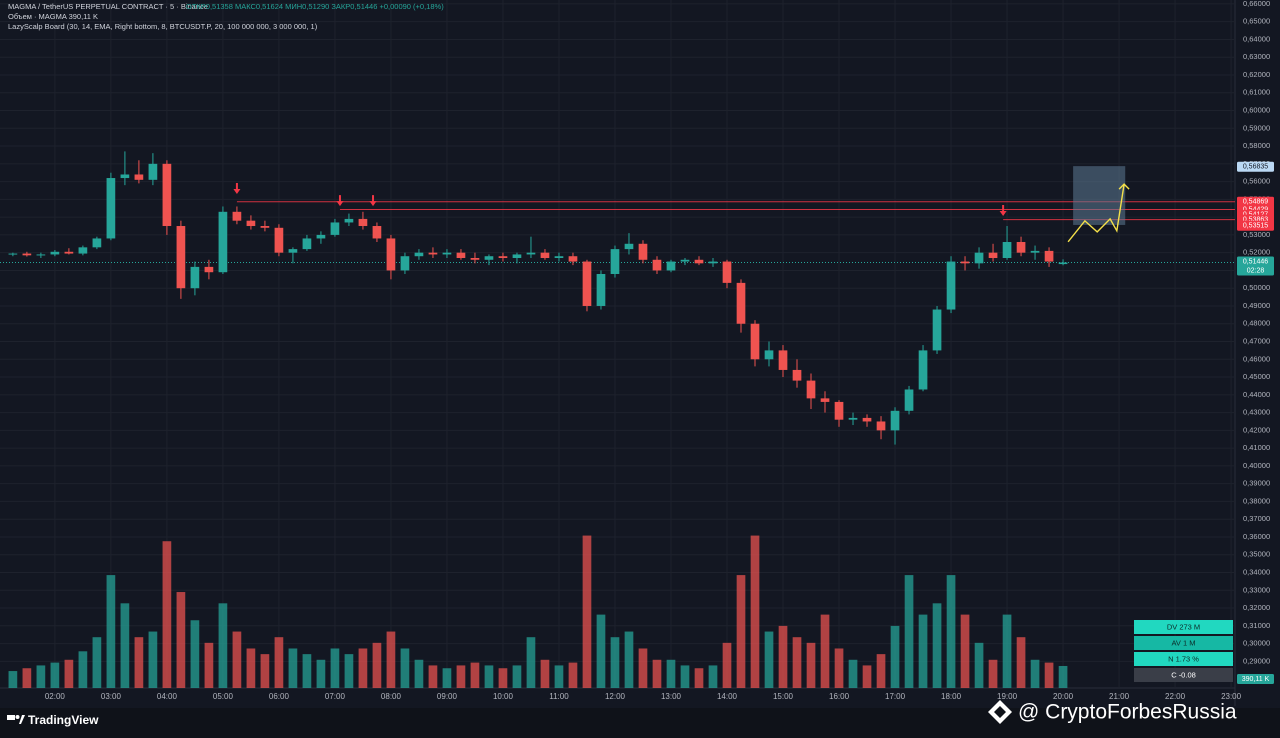  What do you see at coordinates (1007, 696) in the screenshot?
I see `x-tick-label: 19:00` at bounding box center [1007, 696].